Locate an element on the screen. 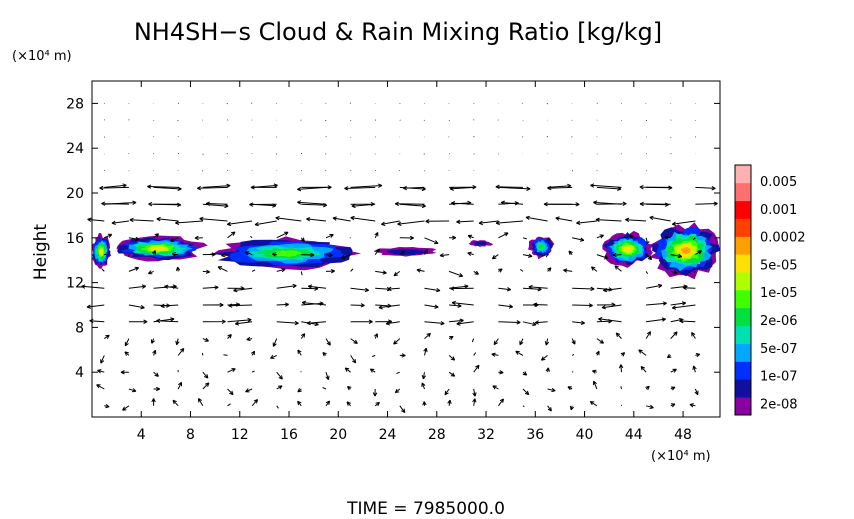  y-tick-label: 8 is located at coordinates (79, 328).